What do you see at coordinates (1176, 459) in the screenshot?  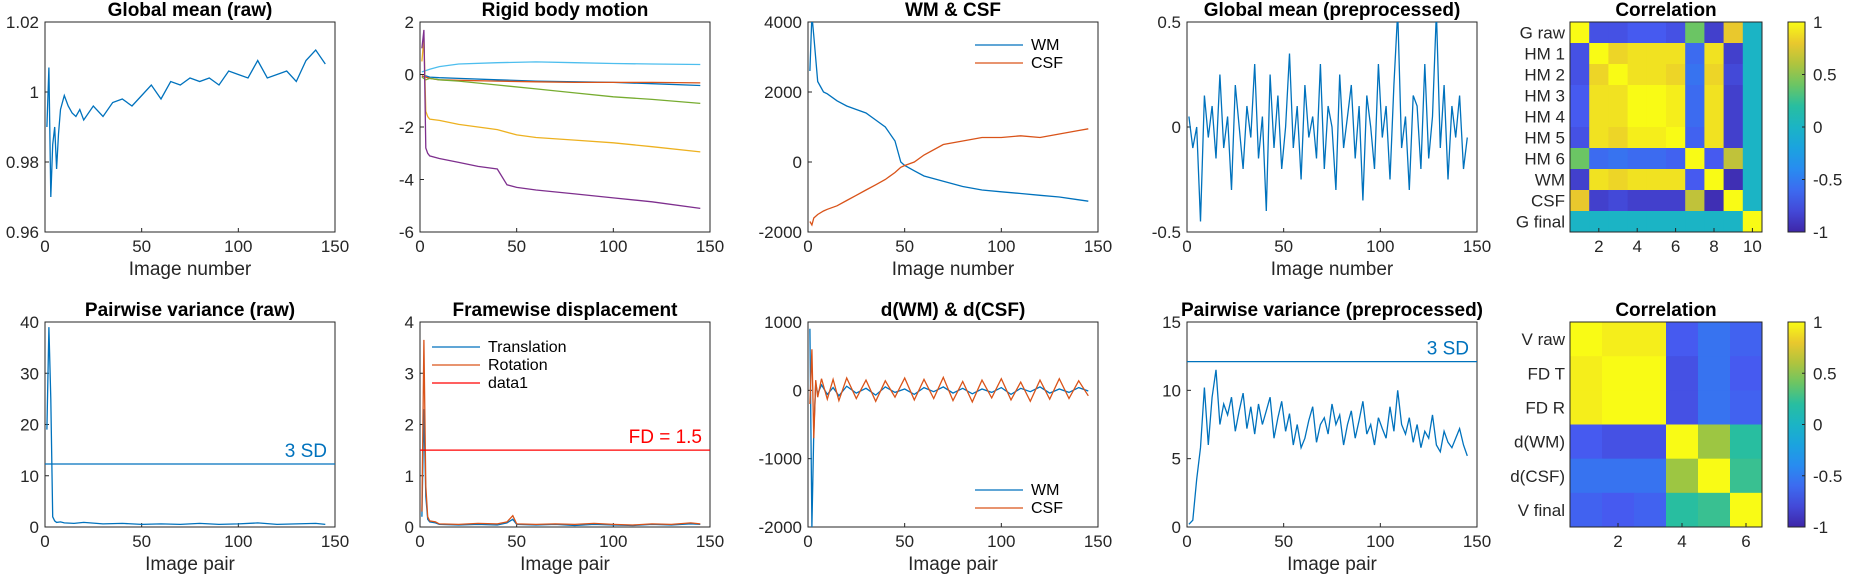 I see `y-tick-label: 5` at bounding box center [1176, 459].